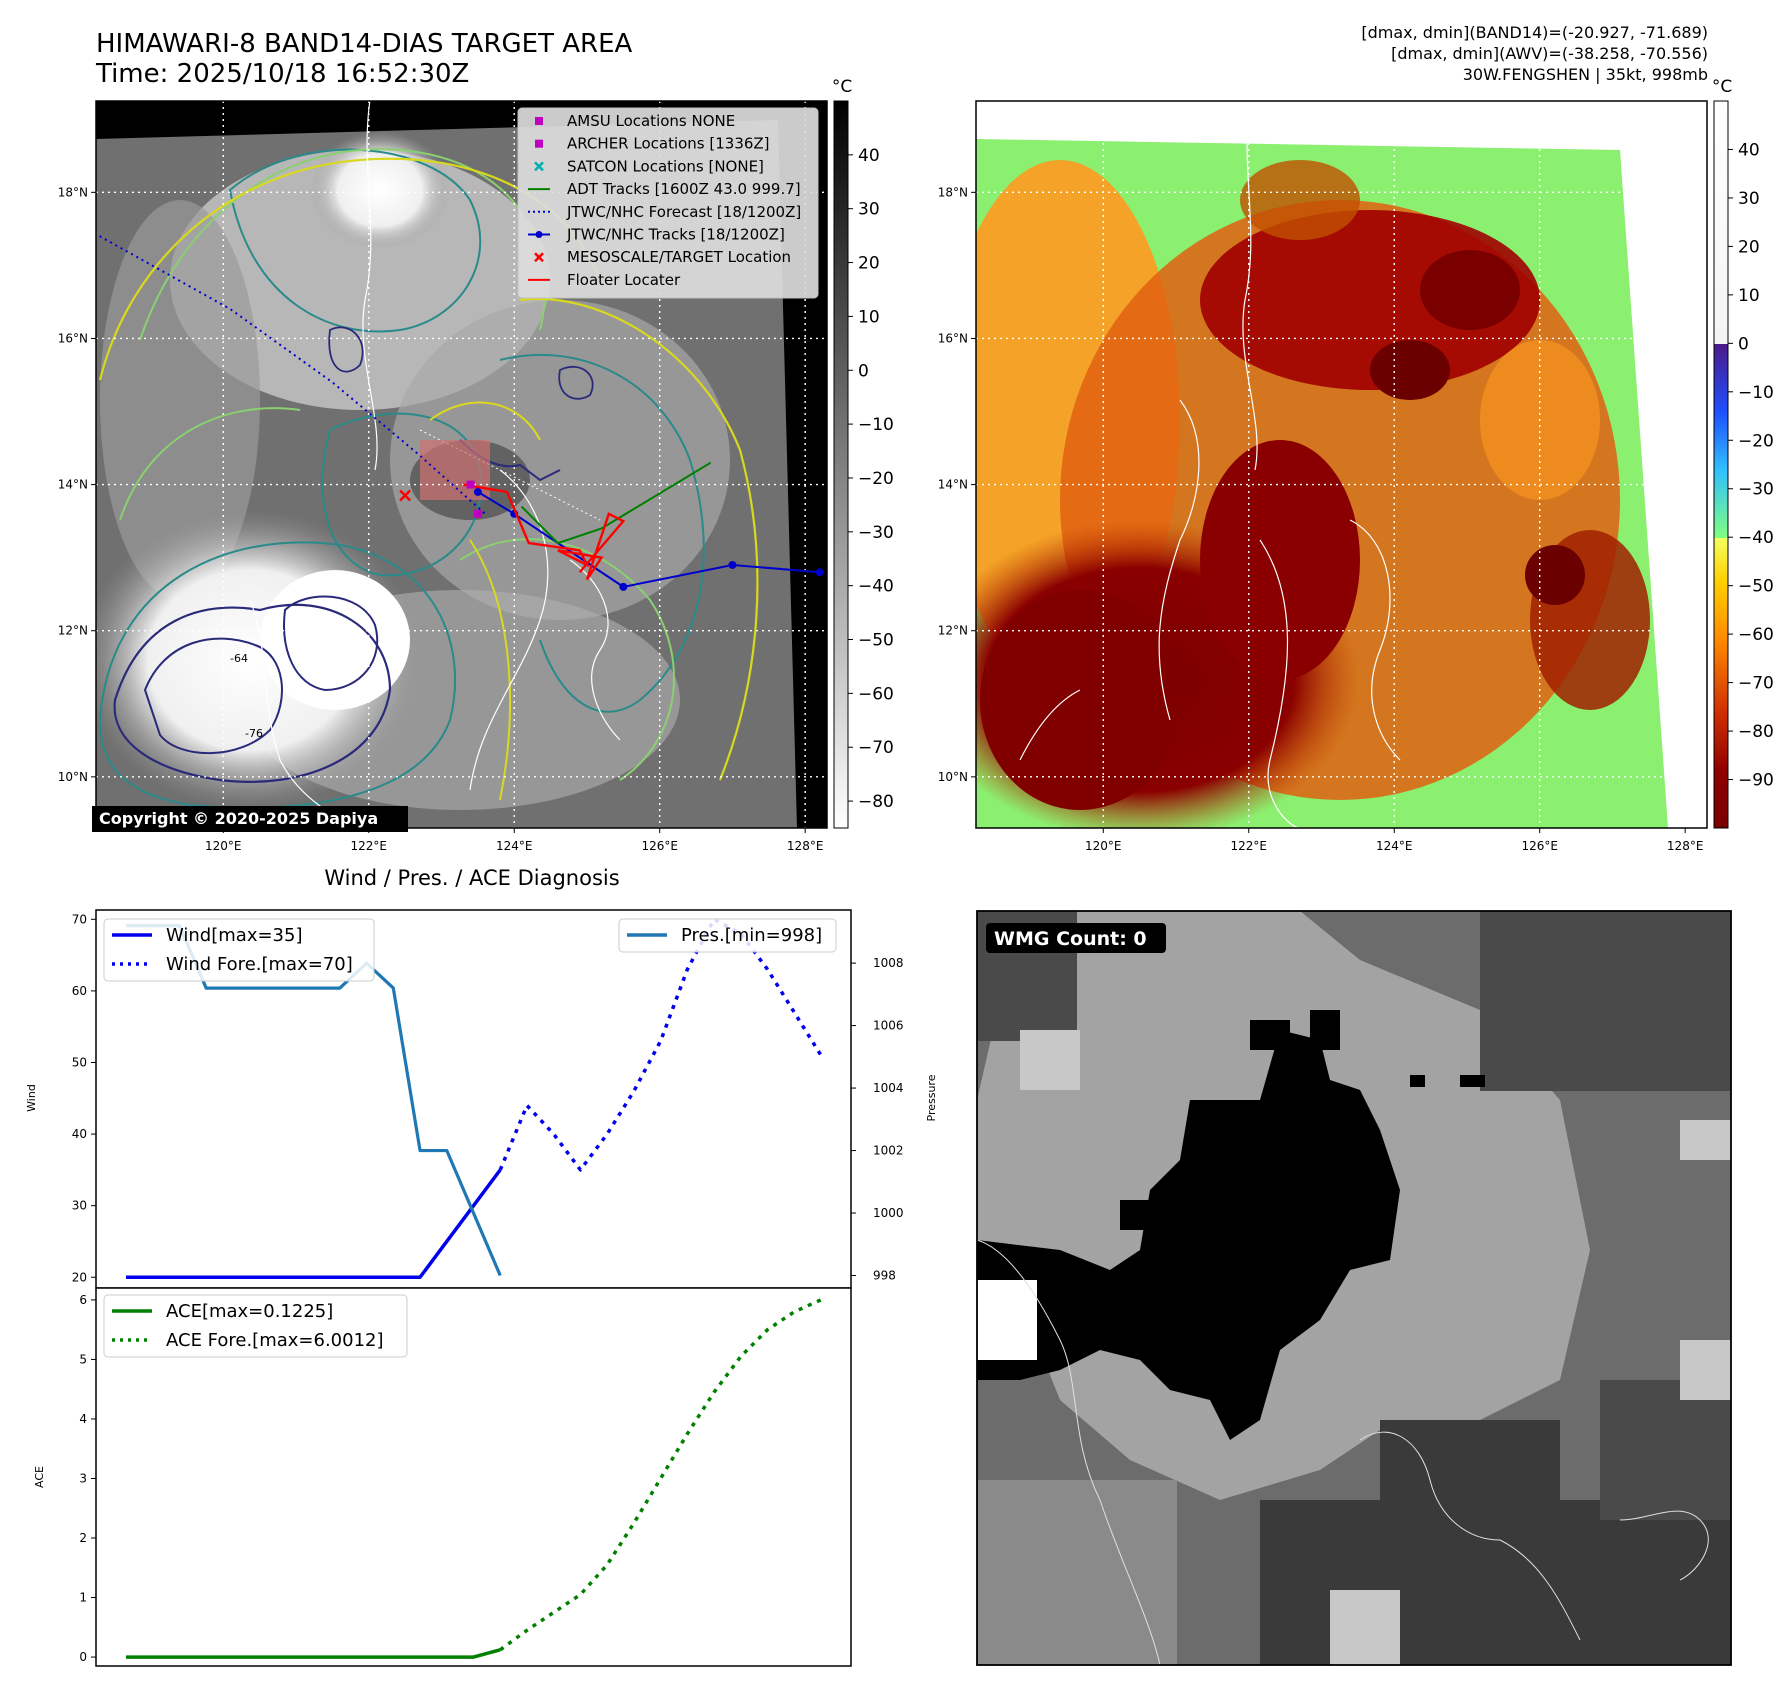  I want to click on legend-entry: AMSU Locations NONE, so click(635, 121).